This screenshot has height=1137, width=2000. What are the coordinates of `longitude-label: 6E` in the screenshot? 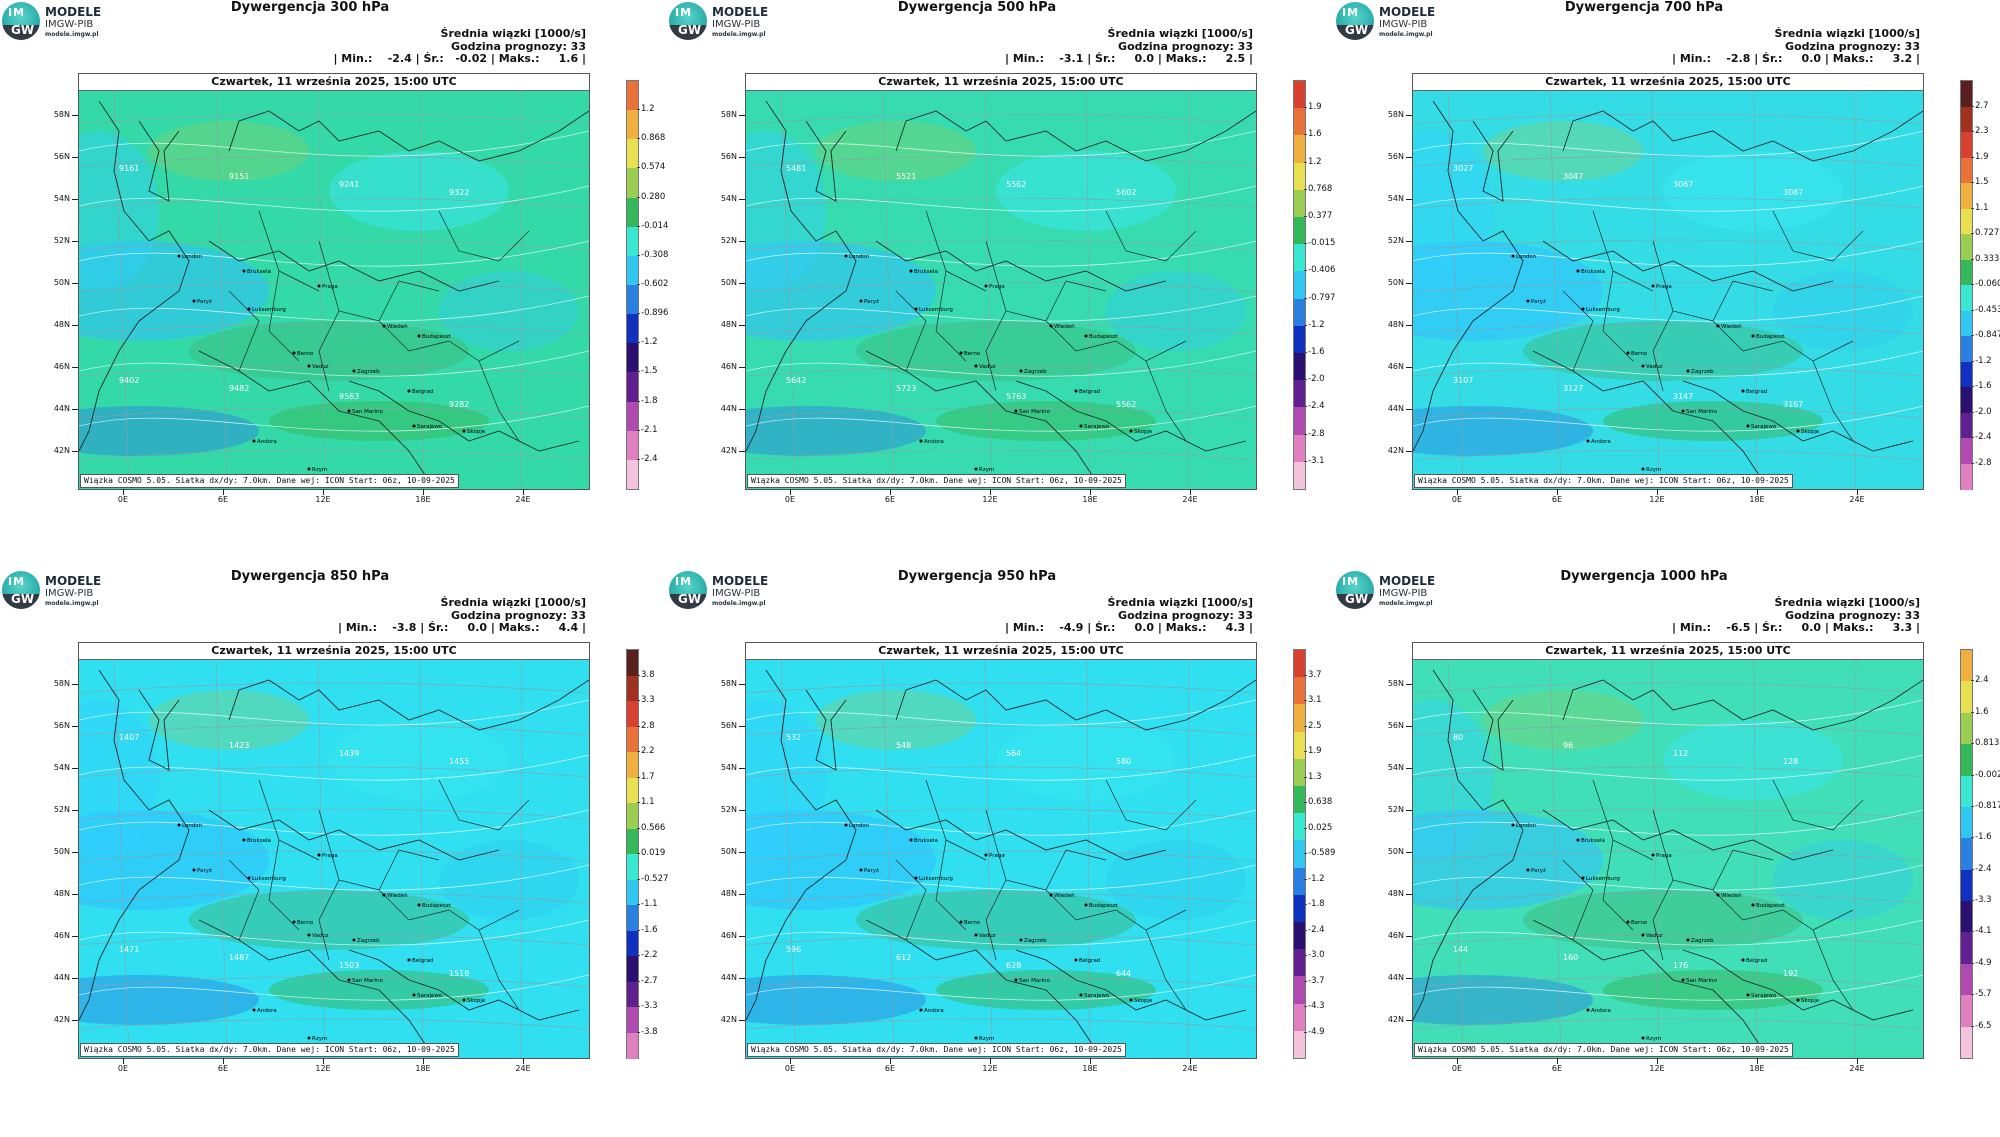 It's located at (223, 1068).